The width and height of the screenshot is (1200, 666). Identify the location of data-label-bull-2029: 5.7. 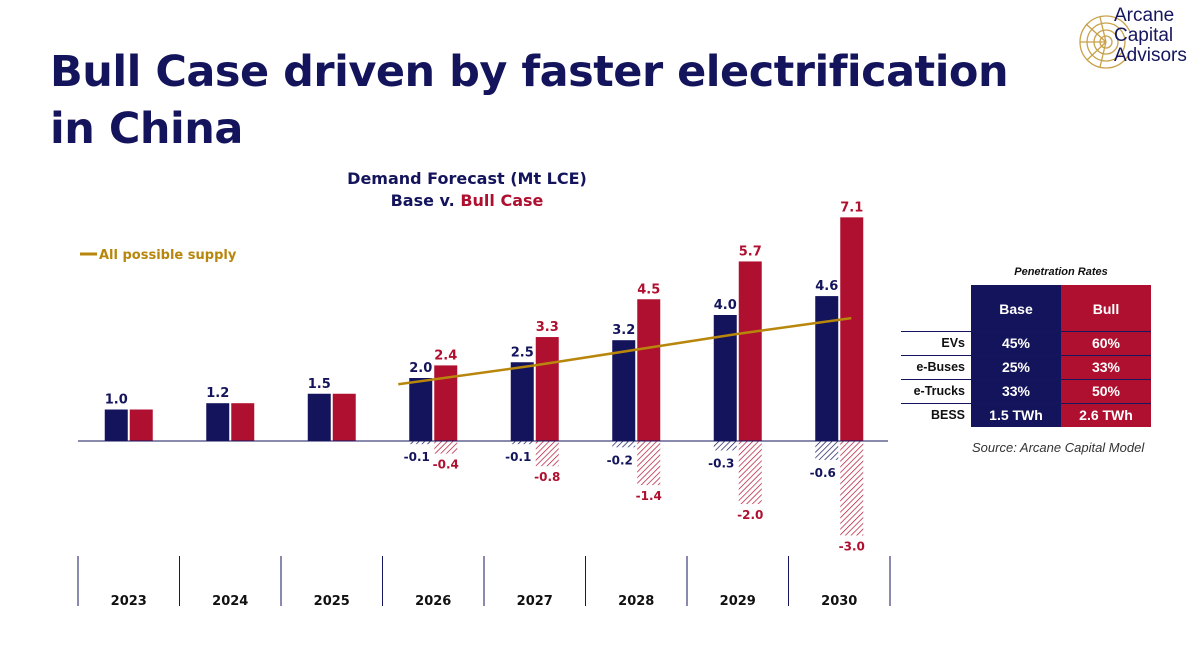
(750, 251).